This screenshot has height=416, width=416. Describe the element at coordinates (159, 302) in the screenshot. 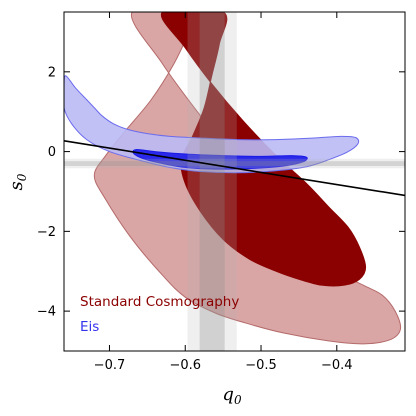

I see `legend-entry-standard-cosmography: Standard Cosmography` at that location.